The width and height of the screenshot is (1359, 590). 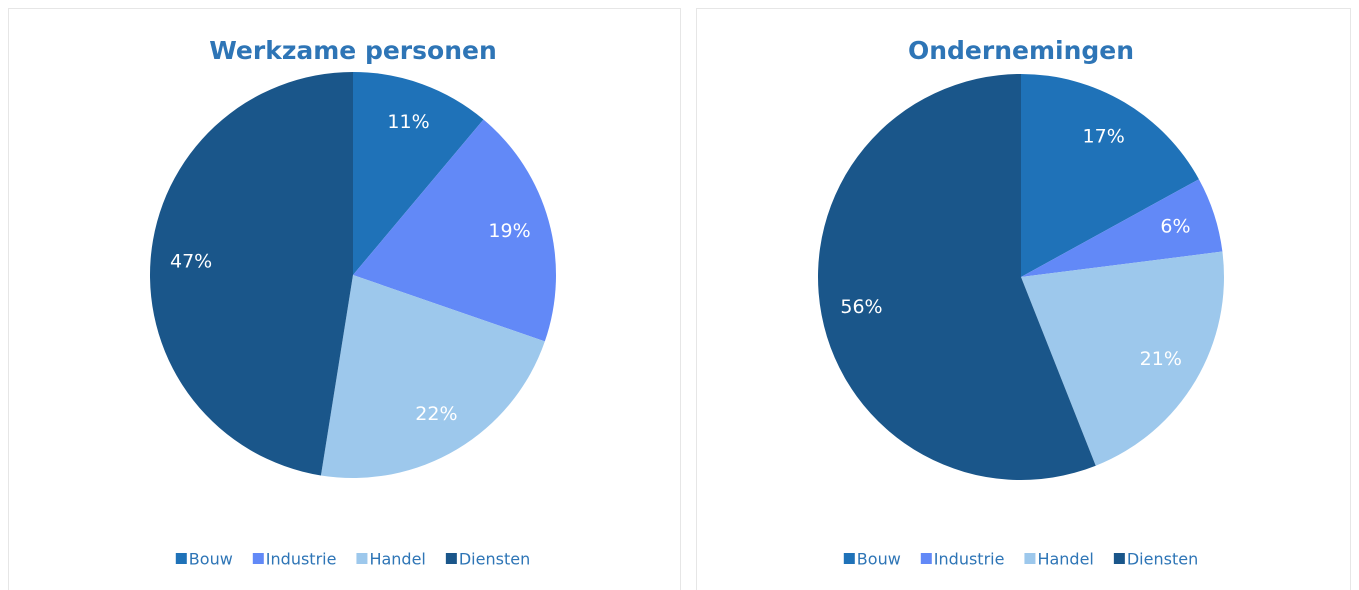 I want to click on data-label: 11%, so click(x=408, y=122).